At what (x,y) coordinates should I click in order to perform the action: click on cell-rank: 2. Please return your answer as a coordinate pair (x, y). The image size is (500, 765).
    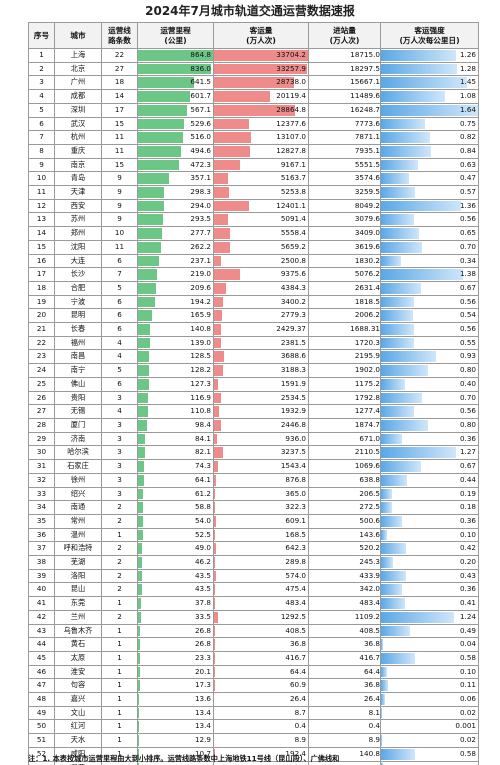
    Looking at the image, I should click on (41, 69).